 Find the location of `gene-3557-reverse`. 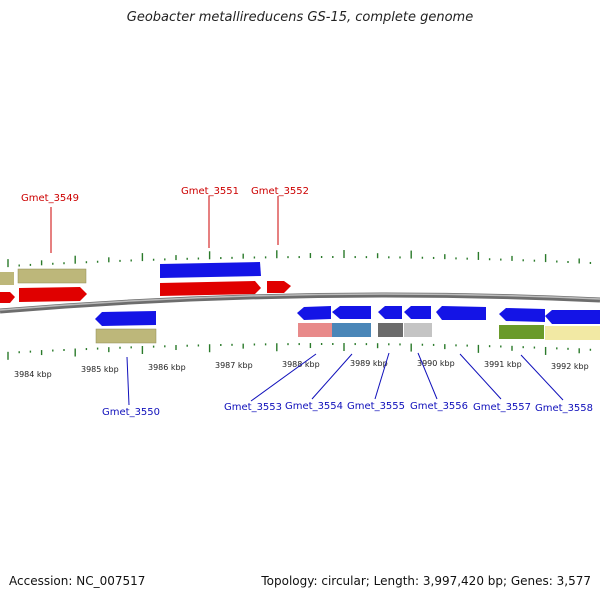

gene-3557-reverse is located at coordinates (522, 315).